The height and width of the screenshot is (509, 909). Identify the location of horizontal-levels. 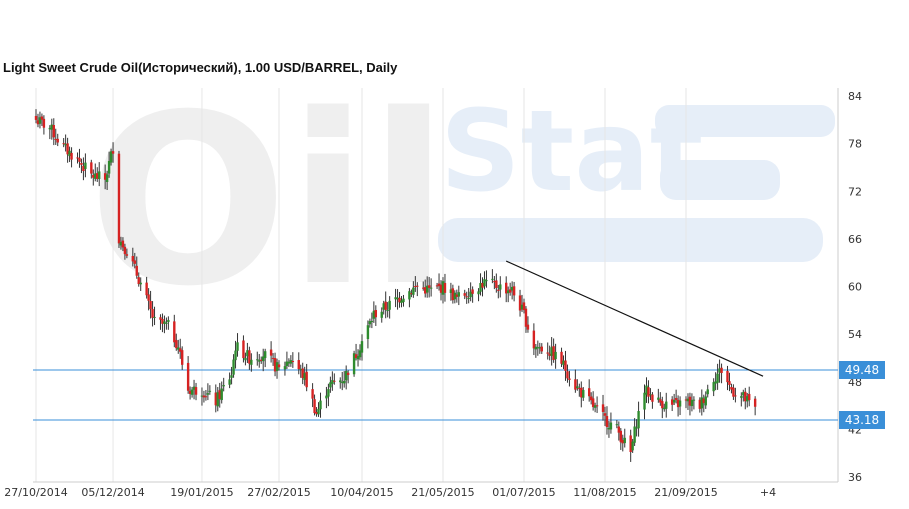
(435, 395).